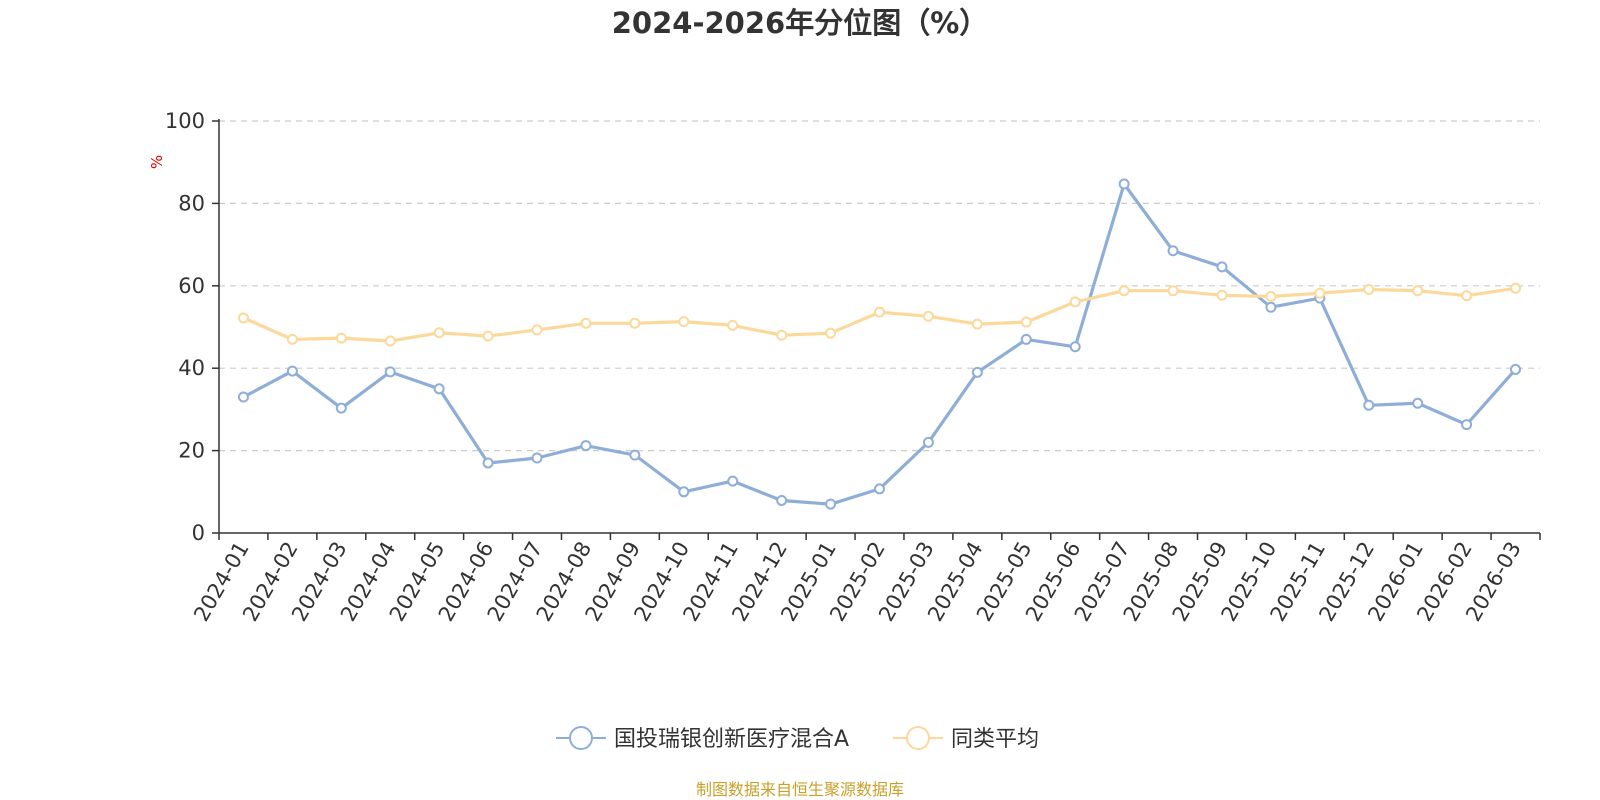 This screenshot has height=800, width=1600. What do you see at coordinates (800, 789) in the screenshot?
I see `data-source-note: 制图数据来自恒生聚源数据库` at bounding box center [800, 789].